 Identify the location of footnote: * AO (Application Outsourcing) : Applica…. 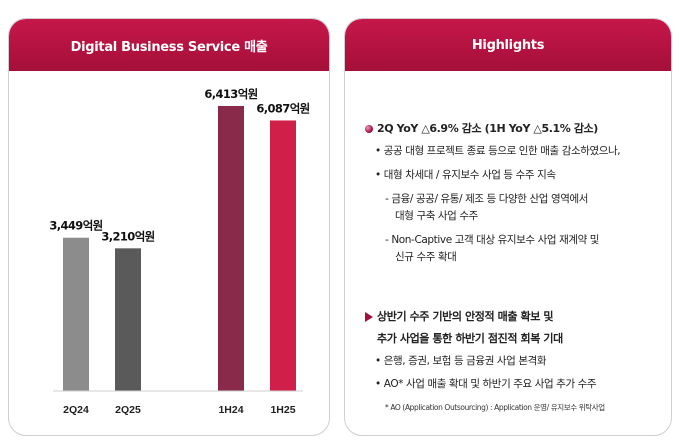
(495, 407).